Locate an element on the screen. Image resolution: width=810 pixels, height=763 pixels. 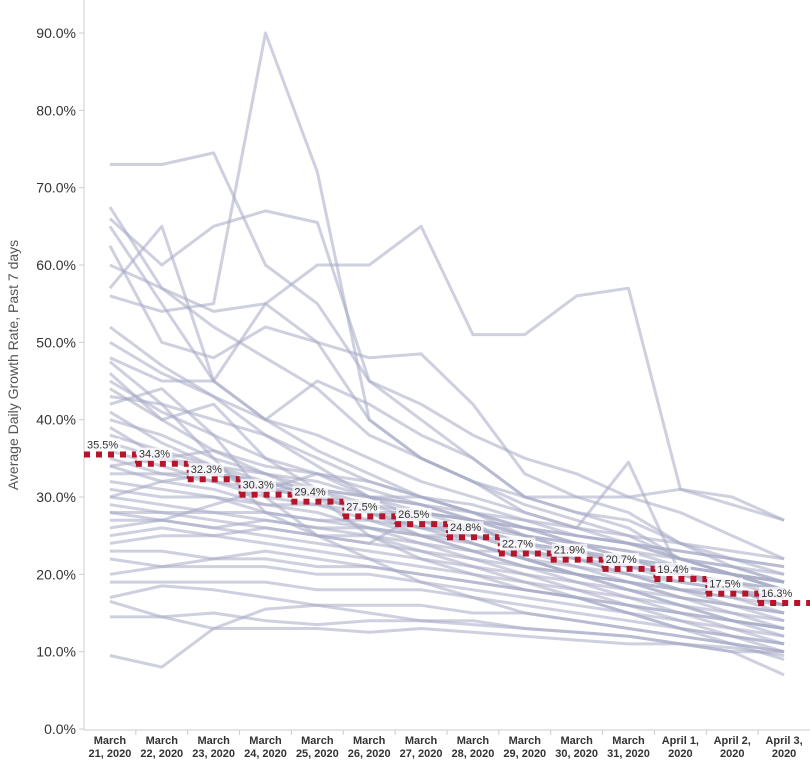
average-data-label: 32.3% is located at coordinates (206, 470).